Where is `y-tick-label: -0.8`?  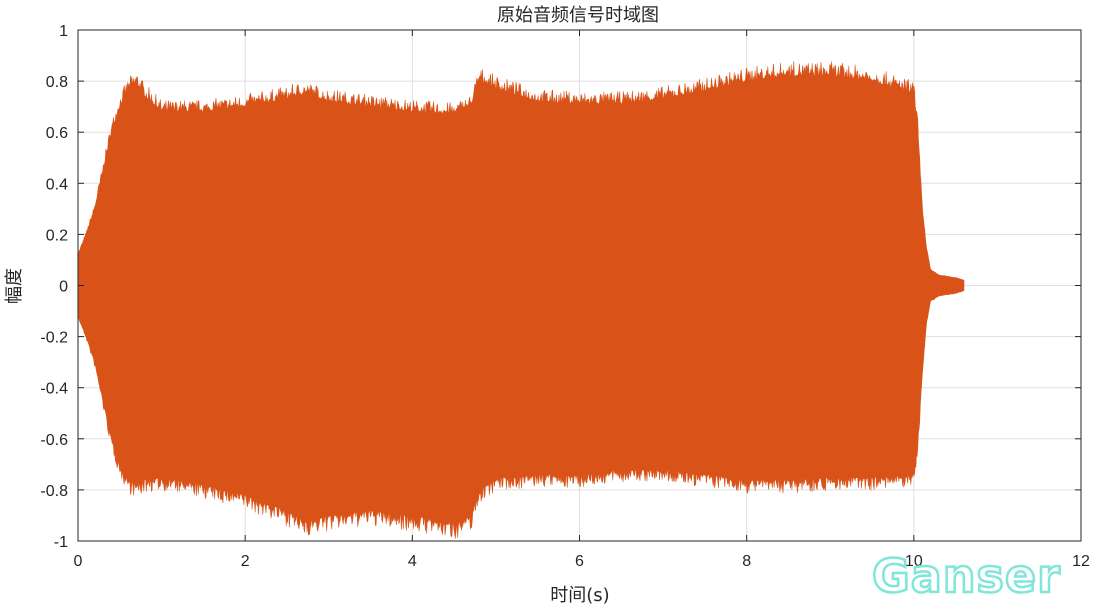 y-tick-label: -0.8 is located at coordinates (54, 491).